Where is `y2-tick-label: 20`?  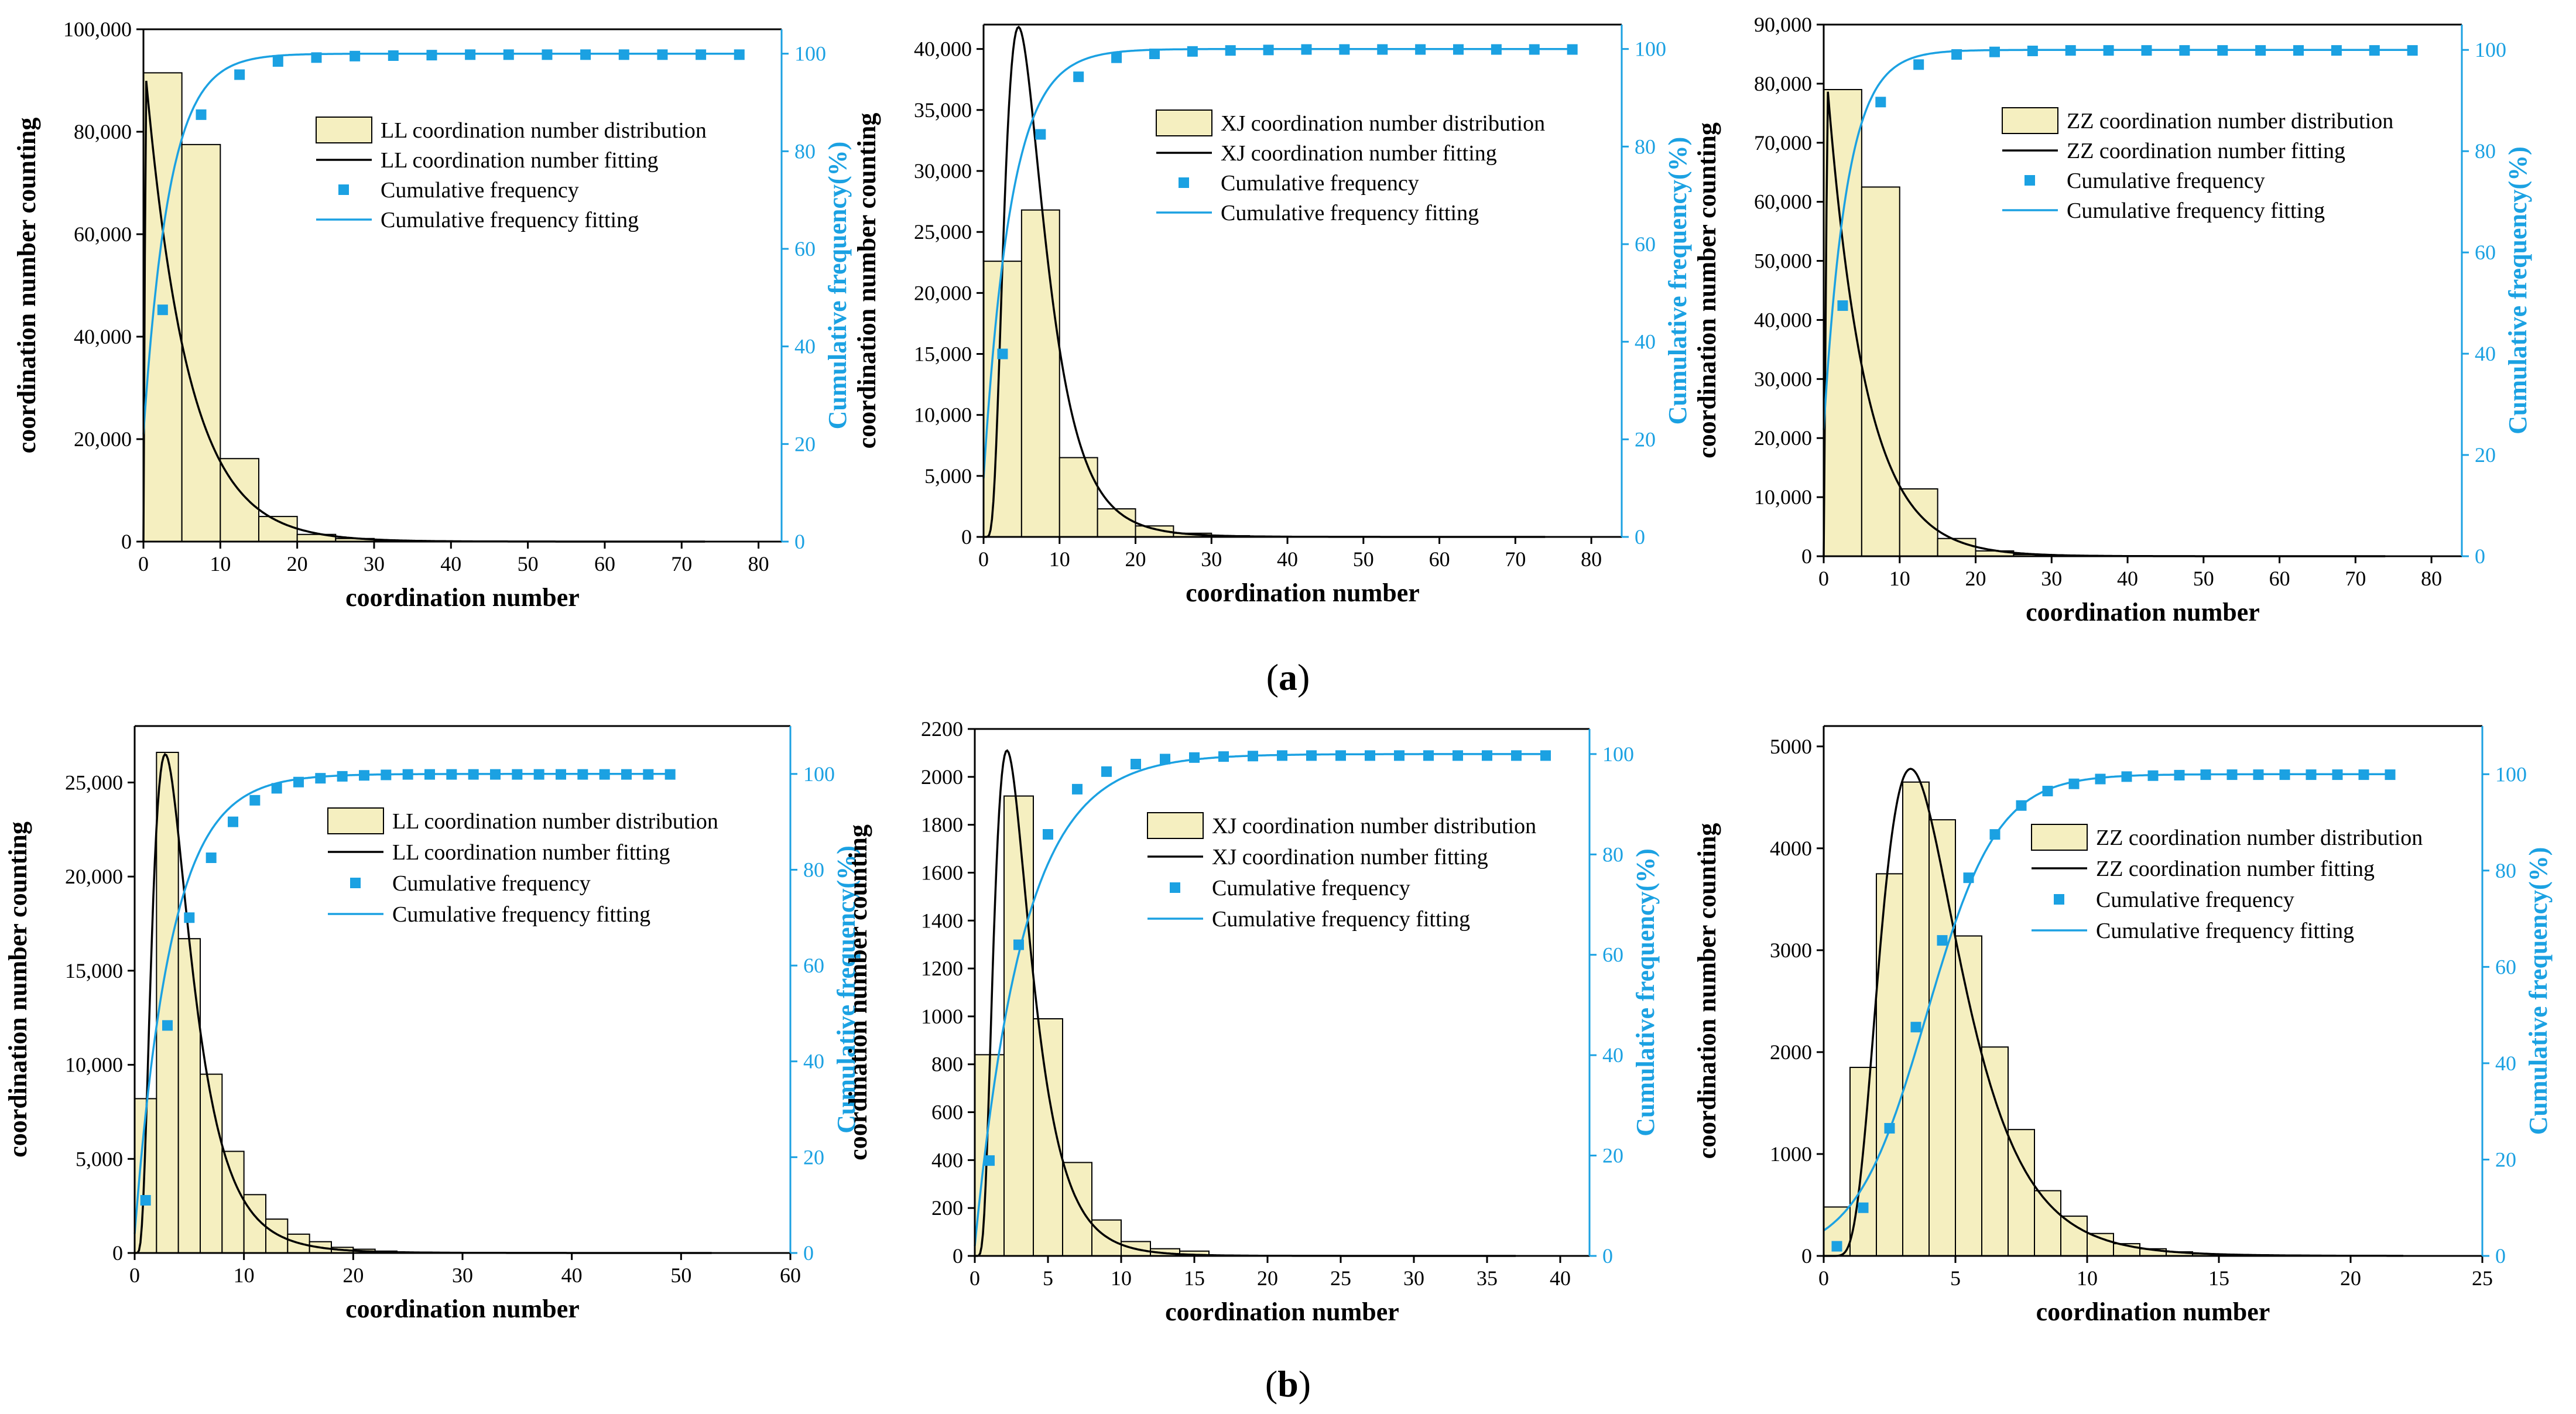 y2-tick-label: 20 is located at coordinates (1645, 439).